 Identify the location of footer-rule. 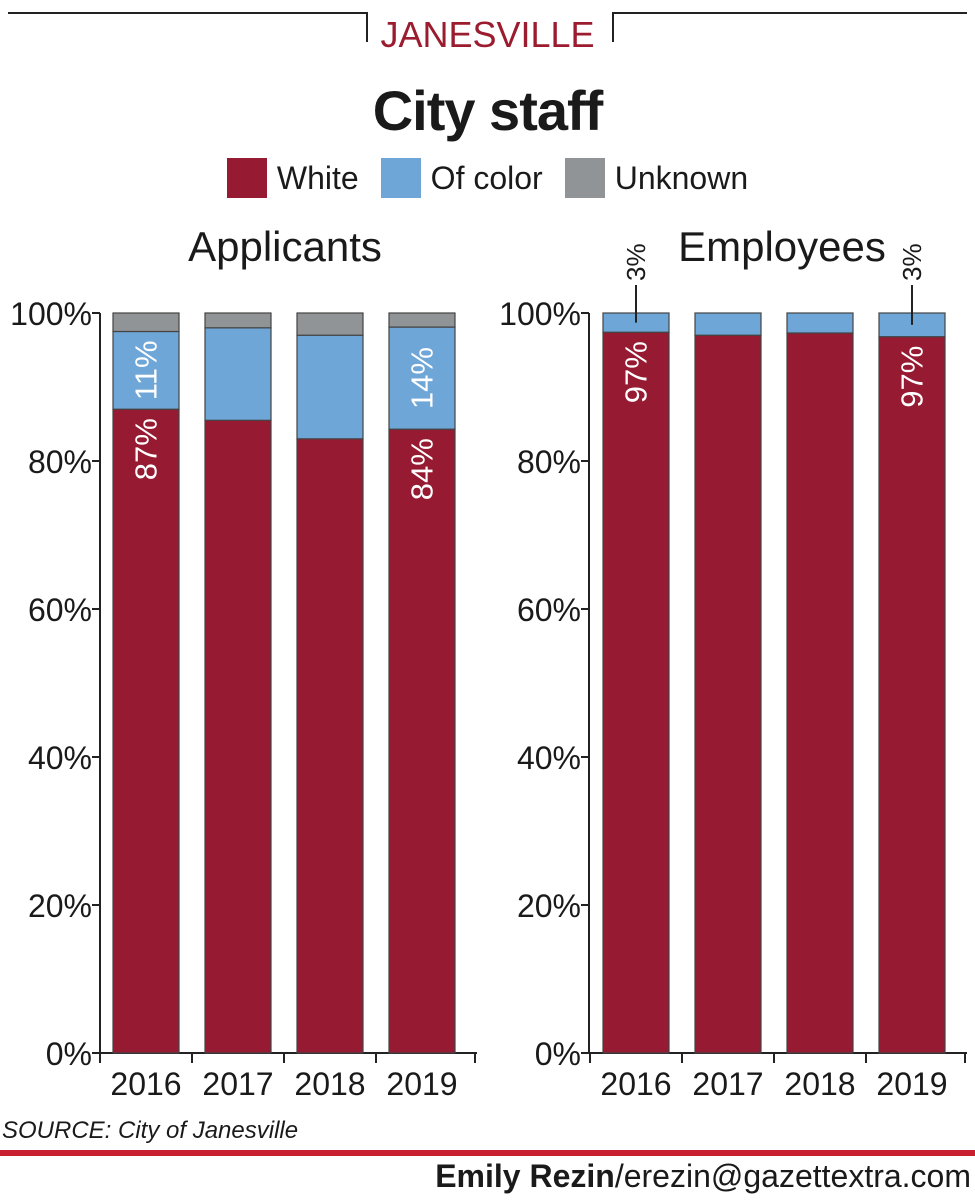
(487, 1153).